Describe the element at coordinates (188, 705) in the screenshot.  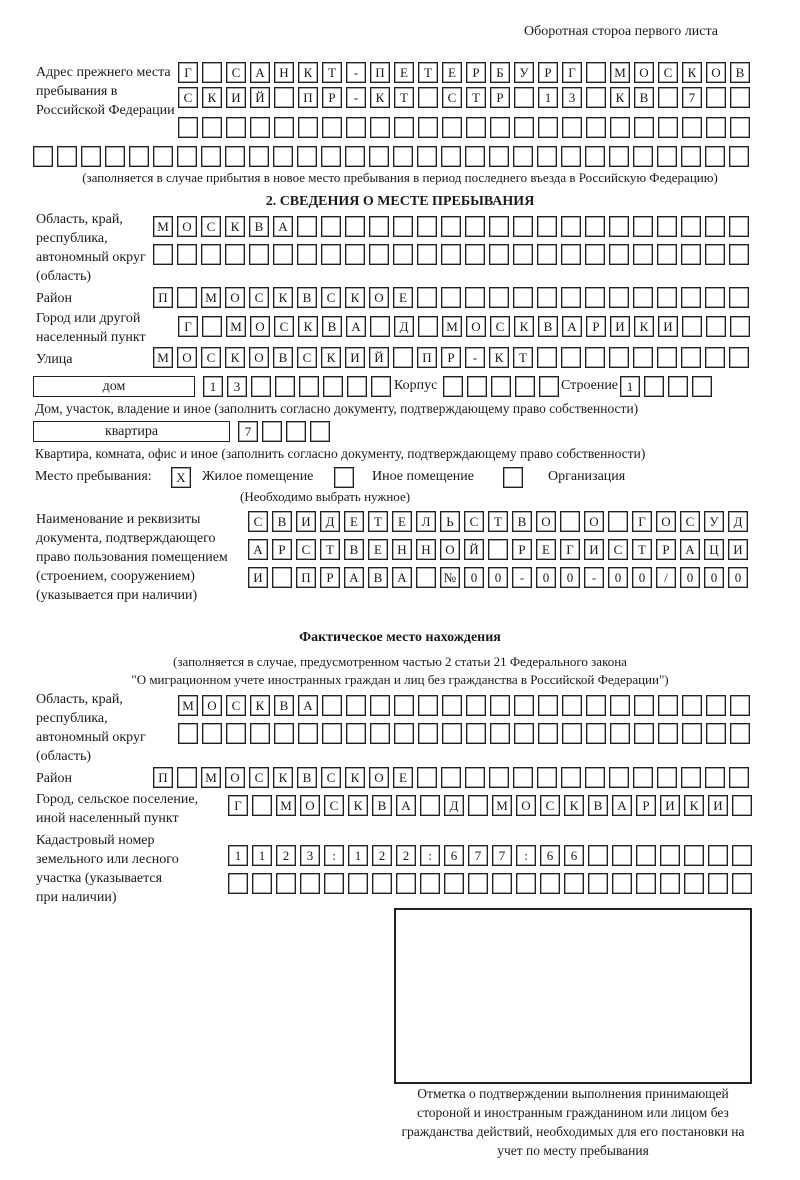
I see `actual-region-row-cell: М` at that location.